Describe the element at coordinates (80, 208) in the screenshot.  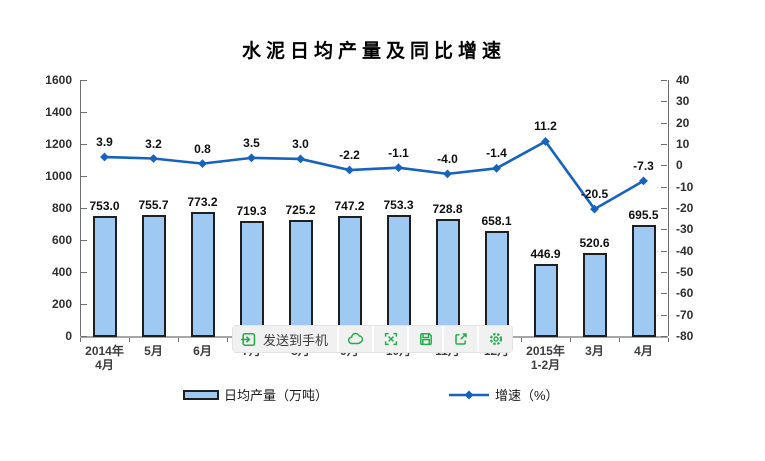
I see `y-axis-left-line` at that location.